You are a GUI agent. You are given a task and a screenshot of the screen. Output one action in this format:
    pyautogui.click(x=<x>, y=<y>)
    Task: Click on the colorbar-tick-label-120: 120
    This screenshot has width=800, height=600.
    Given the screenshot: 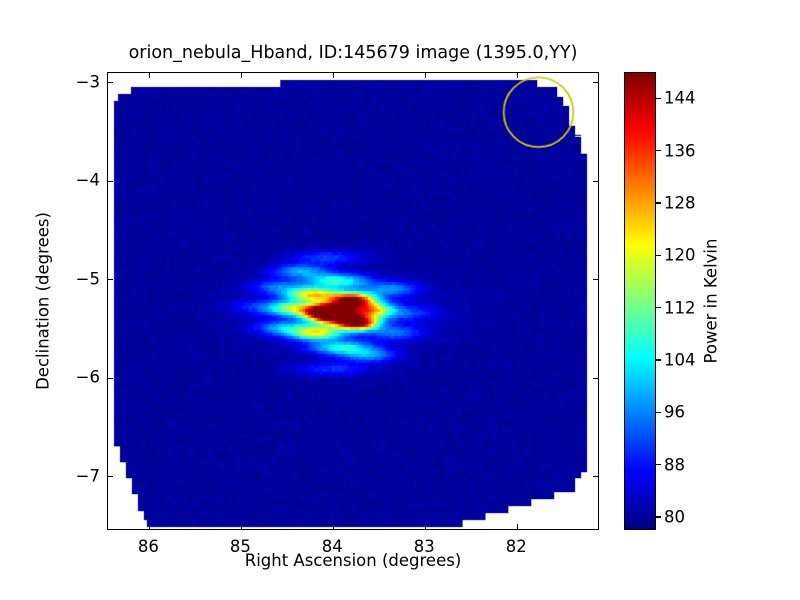 What is the action you would take?
    pyautogui.click(x=680, y=255)
    